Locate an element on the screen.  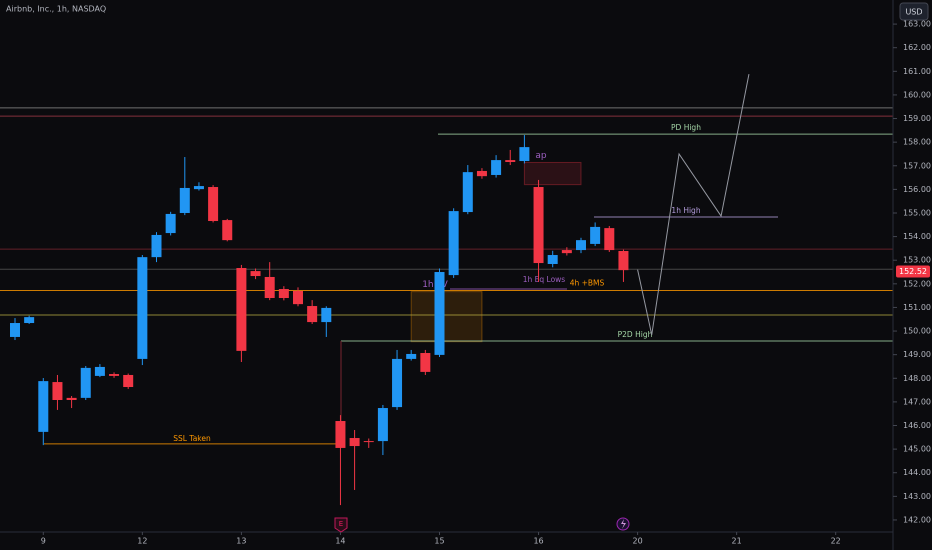
level-label: PD High is located at coordinates (686, 127).